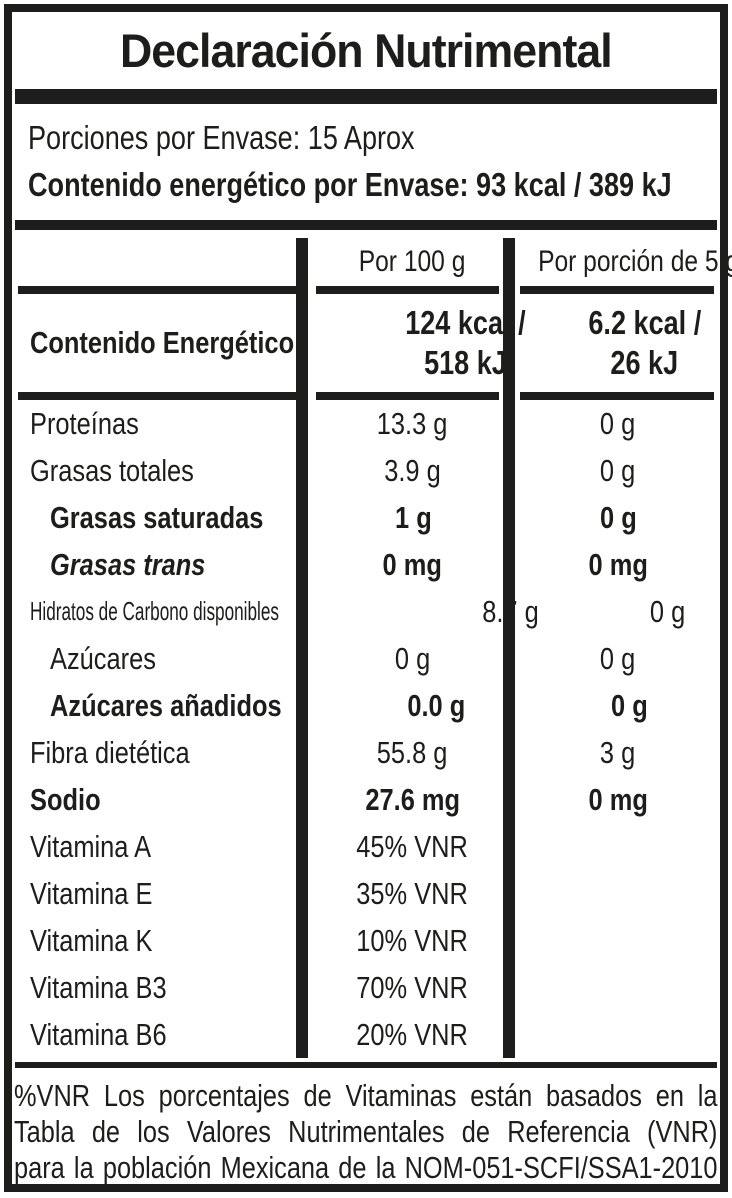 The height and width of the screenshot is (1198, 732). I want to click on title-section: Declaración Nutrimental, so click(366, 50).